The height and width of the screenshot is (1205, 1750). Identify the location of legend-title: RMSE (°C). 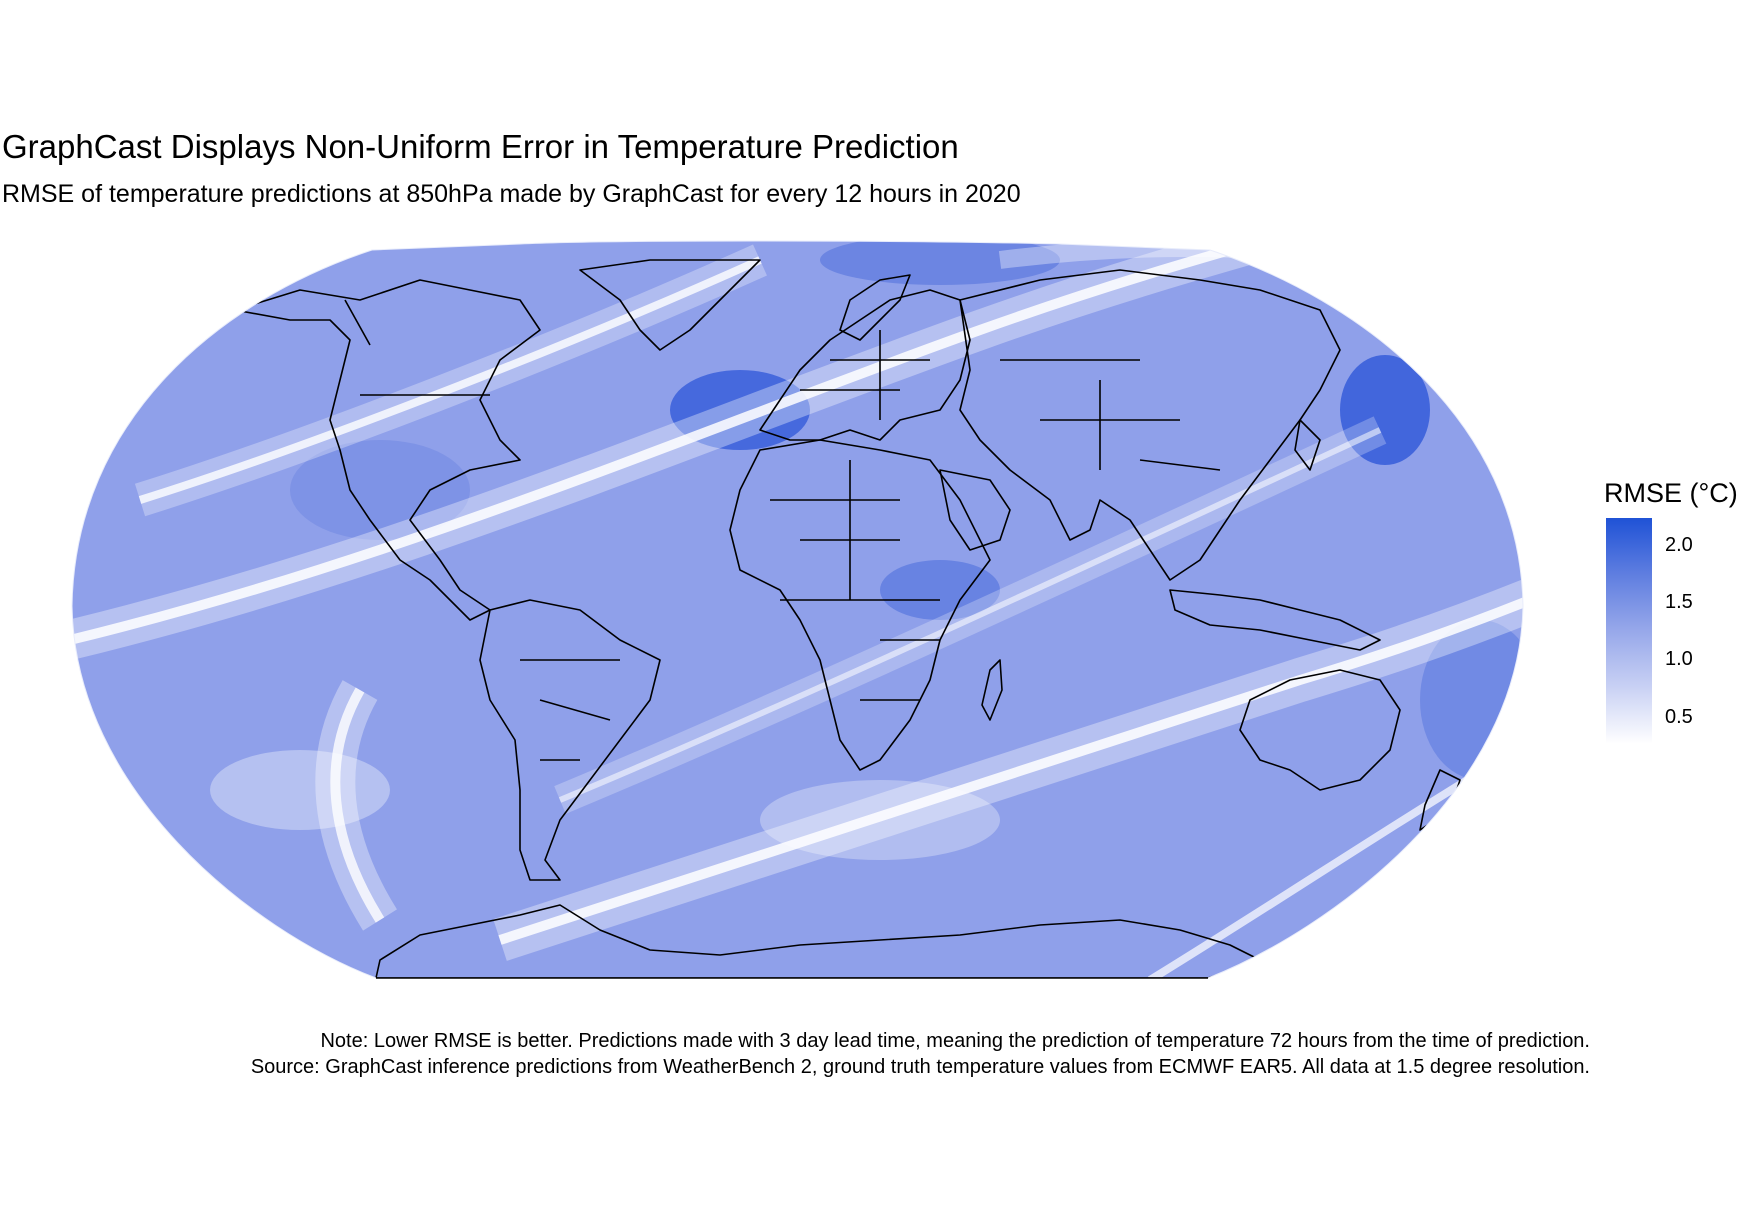
(1671, 493).